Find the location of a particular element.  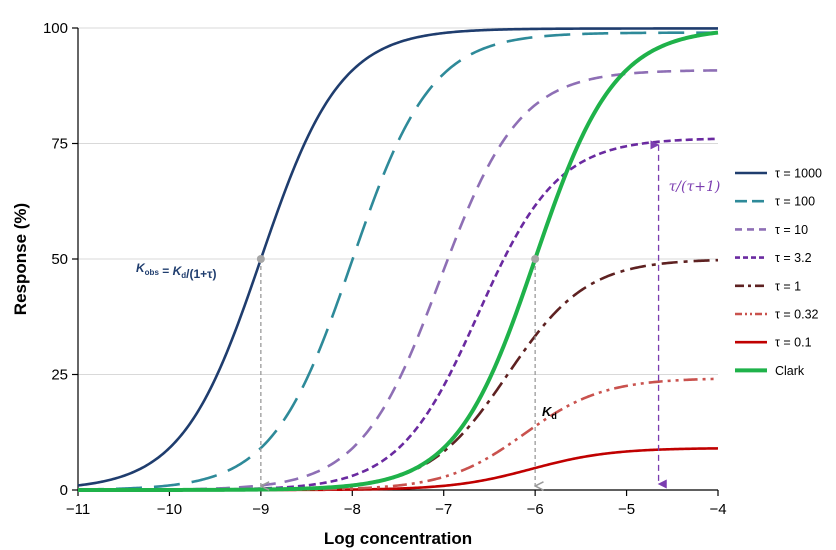

y-tick-label: 0 is located at coordinates (64, 490).